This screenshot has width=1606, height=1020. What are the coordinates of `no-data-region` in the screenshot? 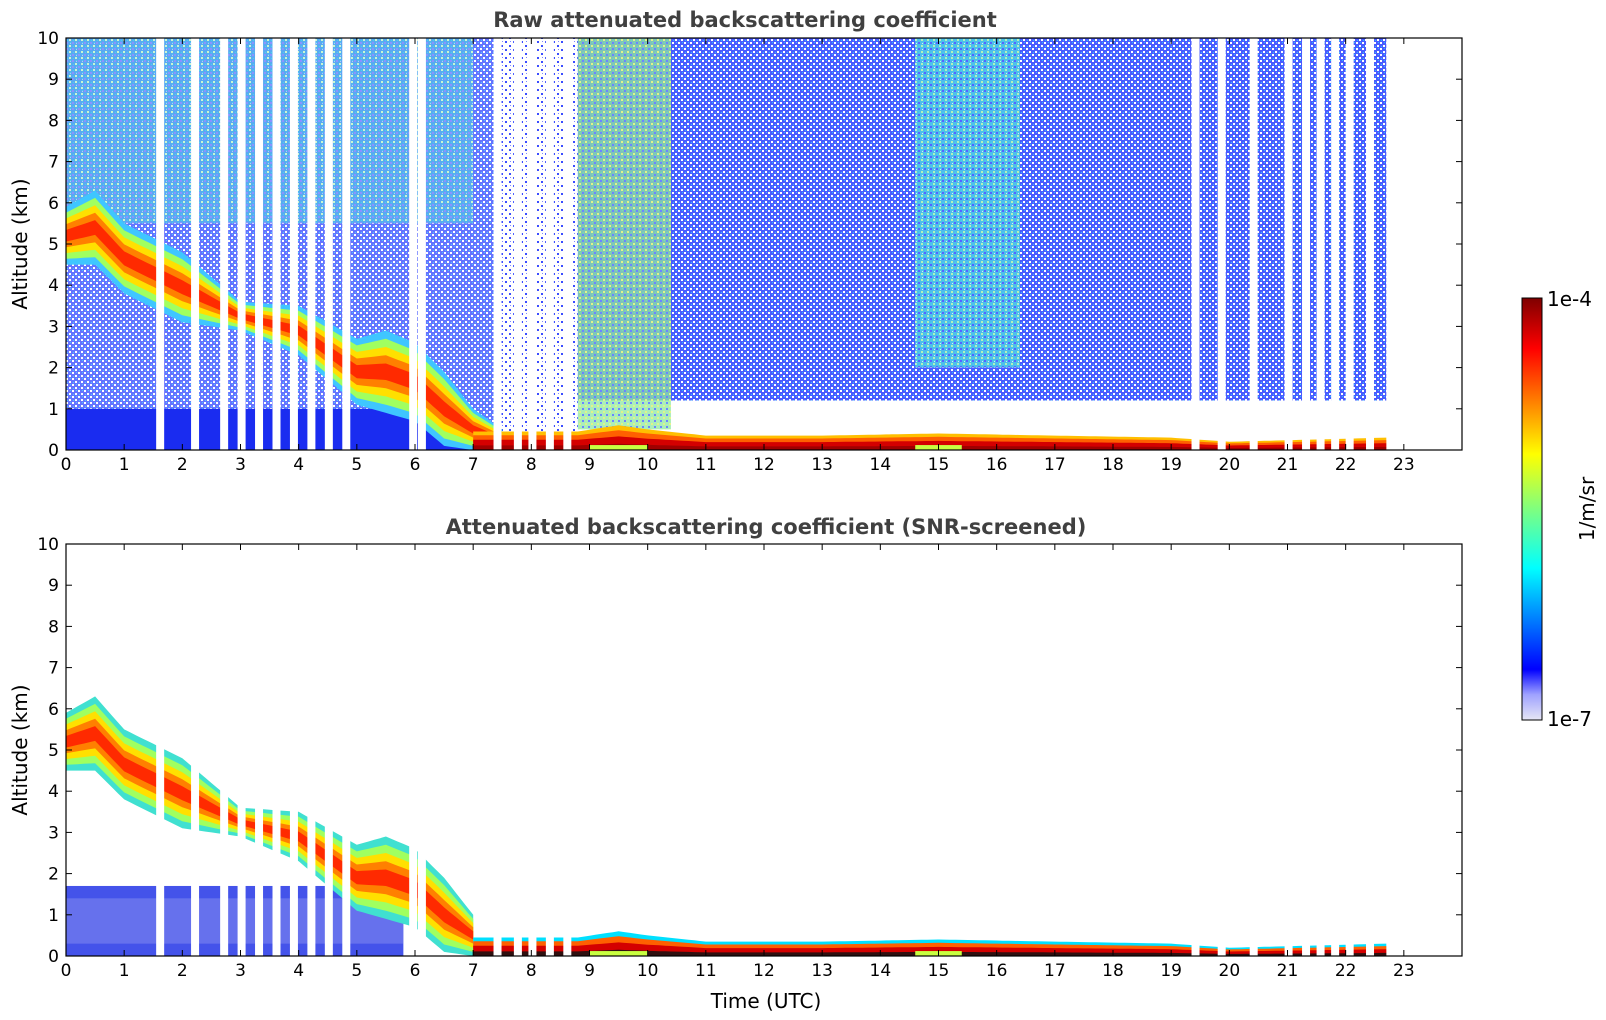 It's located at (1424, 750).